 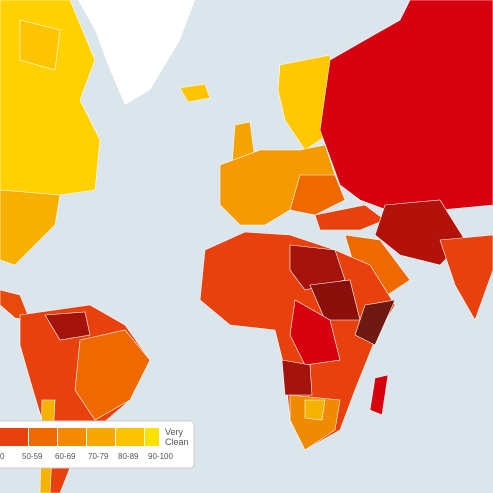 What do you see at coordinates (128, 456) in the screenshot?
I see `legend-label: 80-89` at bounding box center [128, 456].